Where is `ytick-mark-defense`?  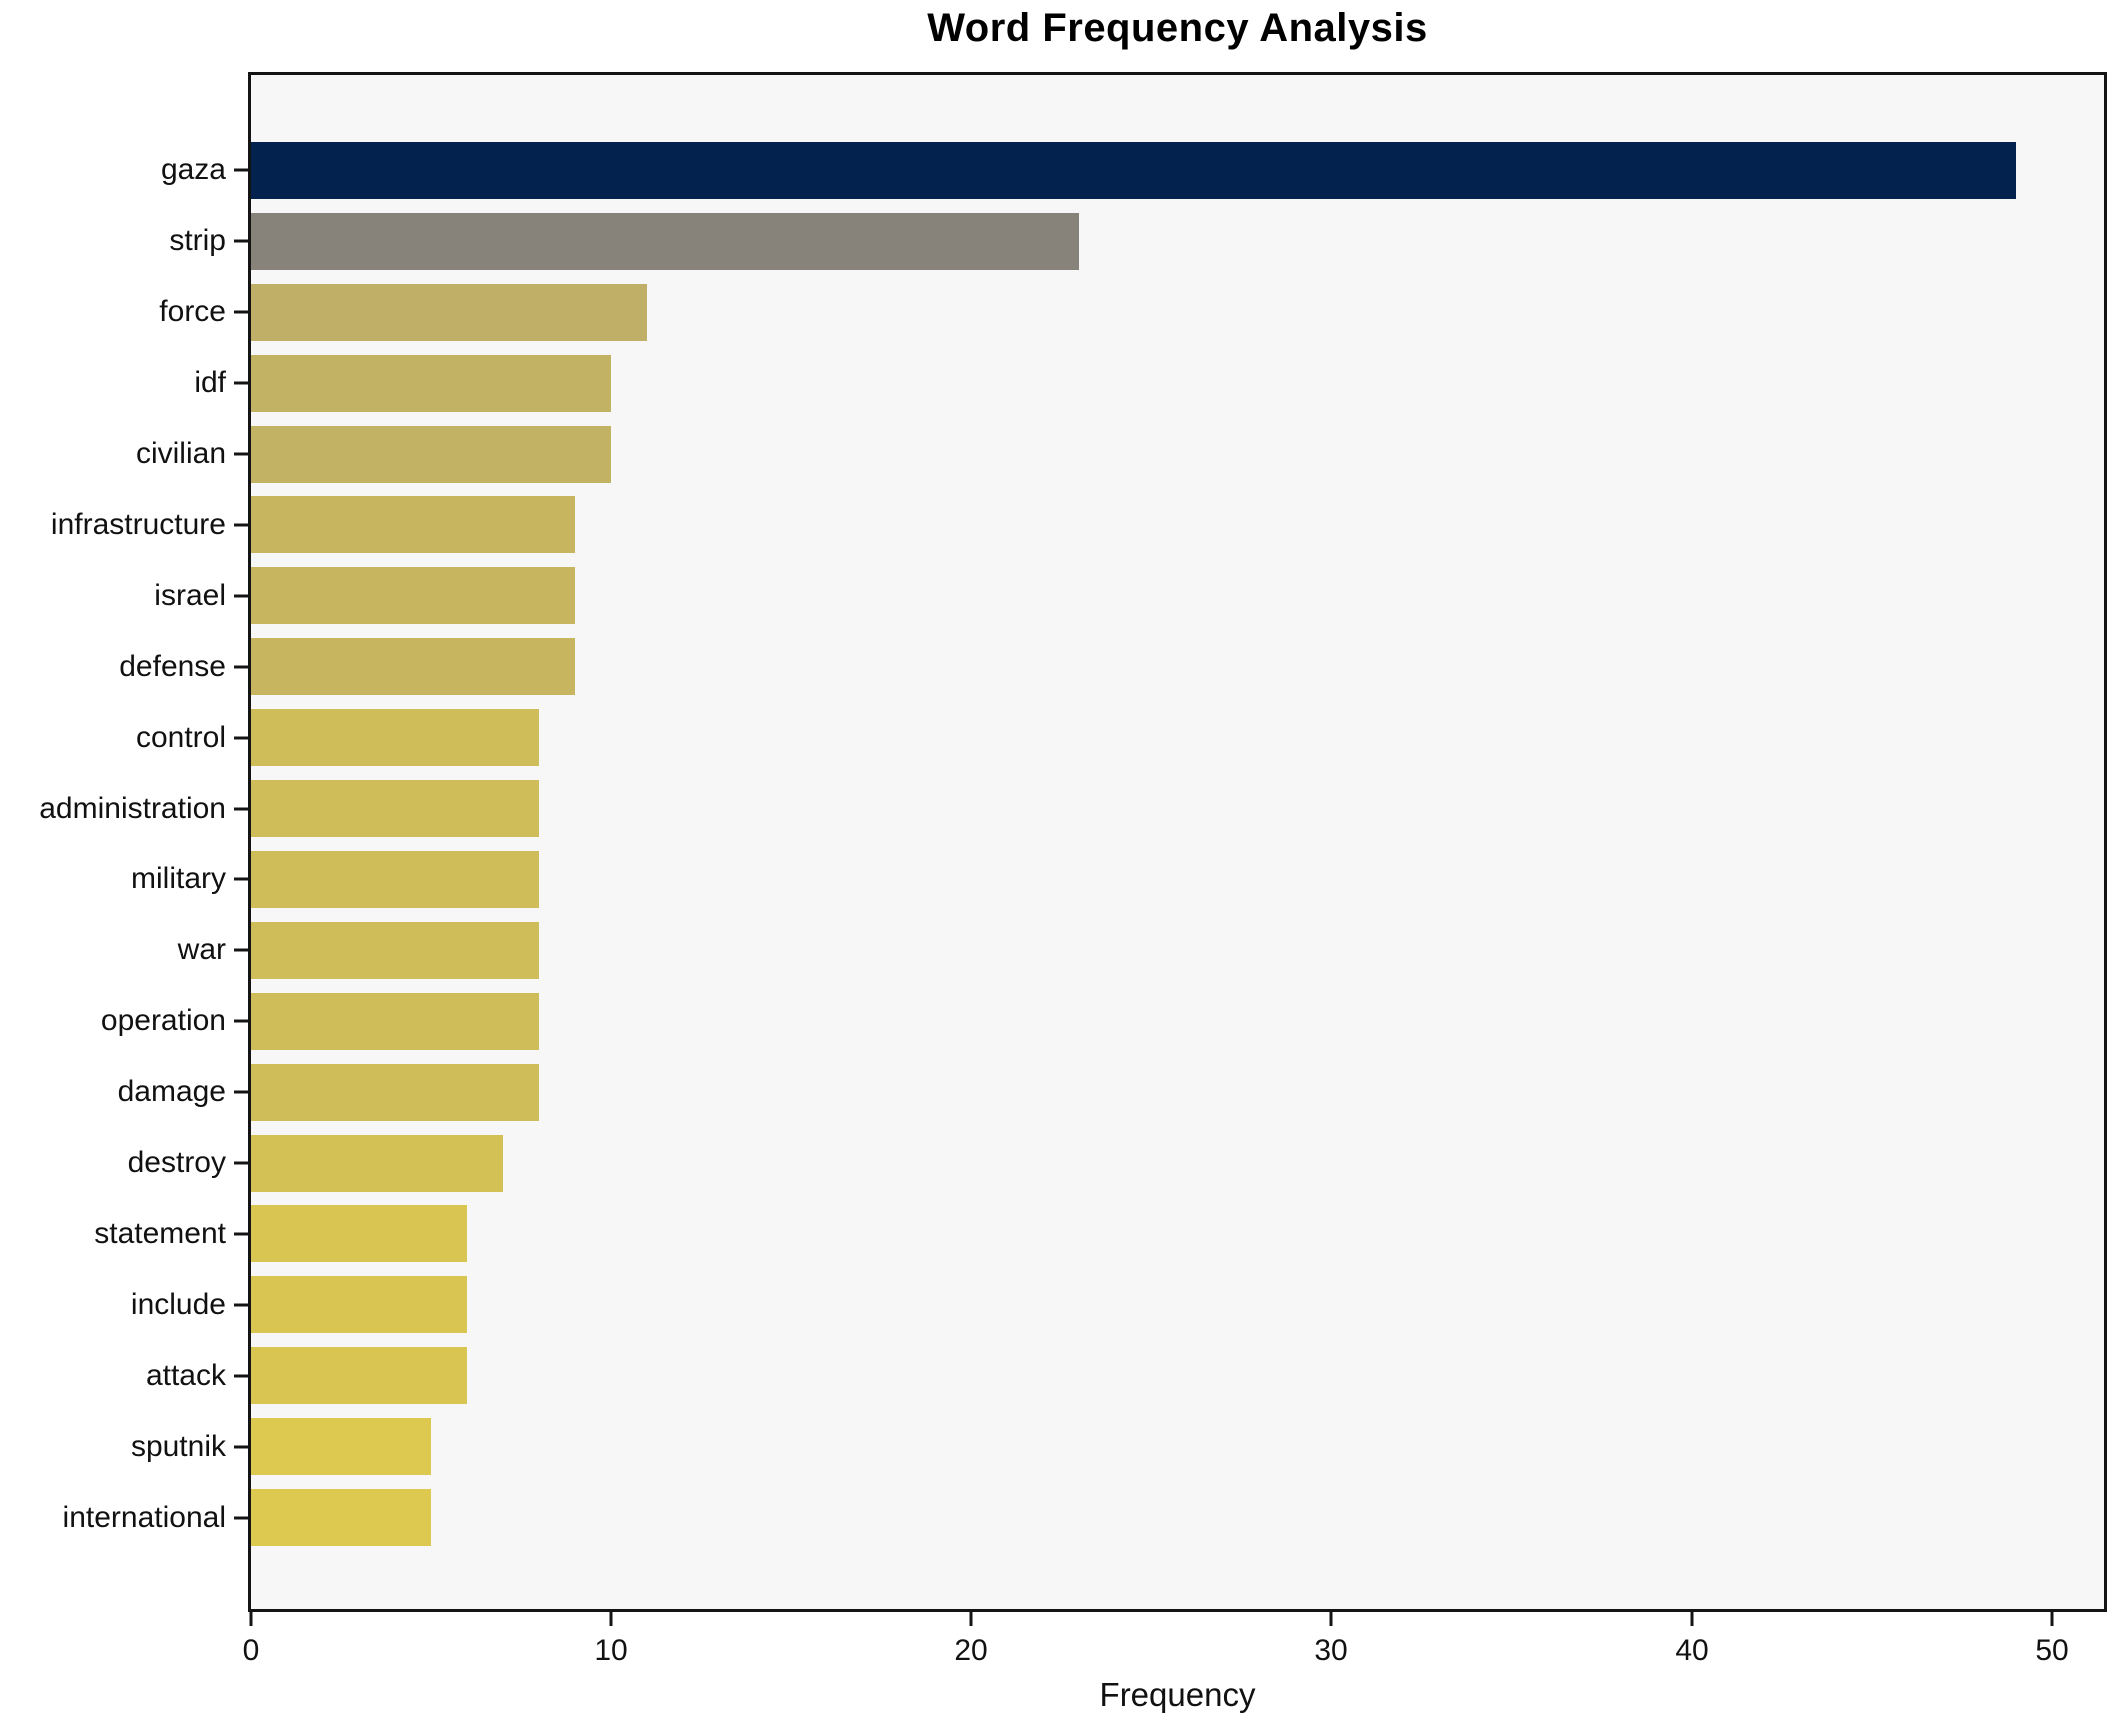
ytick-mark-defense is located at coordinates (241, 667).